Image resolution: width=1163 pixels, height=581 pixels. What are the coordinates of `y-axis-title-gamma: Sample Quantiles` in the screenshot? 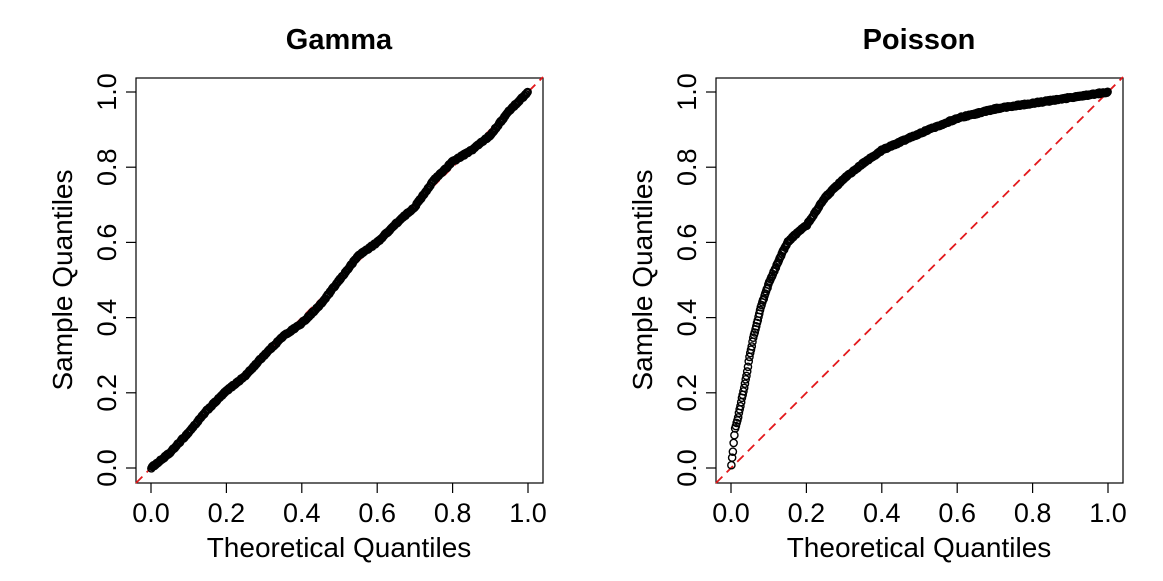 It's located at (62, 279).